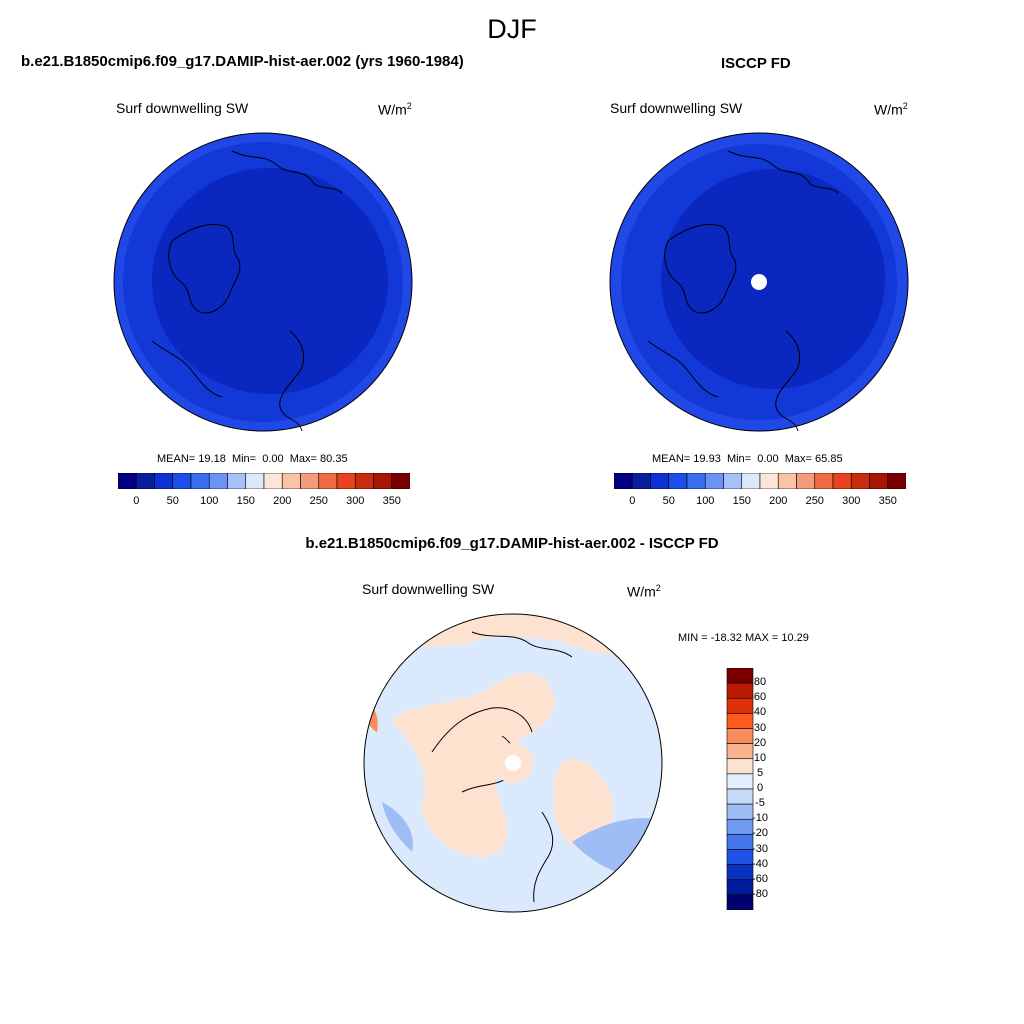 This screenshot has width=1024, height=1024. What do you see at coordinates (252, 459) in the screenshot?
I see `panel1-stats: MEAN= 19.18 Min= 0.00 Max= 80.35` at bounding box center [252, 459].